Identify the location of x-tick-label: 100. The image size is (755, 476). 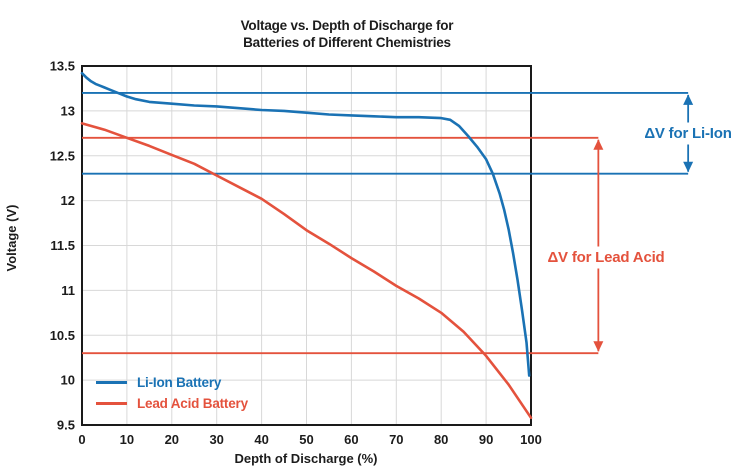
(531, 439).